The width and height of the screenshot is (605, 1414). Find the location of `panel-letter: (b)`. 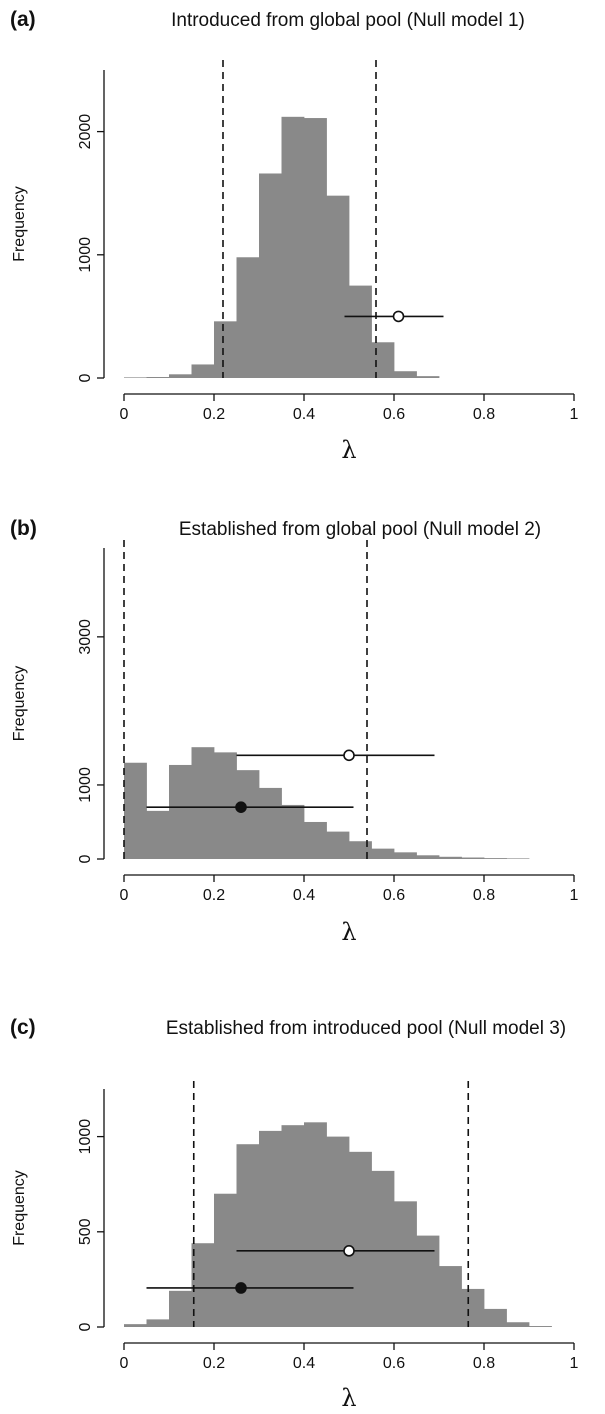

panel-letter: (b) is located at coordinates (23, 528).